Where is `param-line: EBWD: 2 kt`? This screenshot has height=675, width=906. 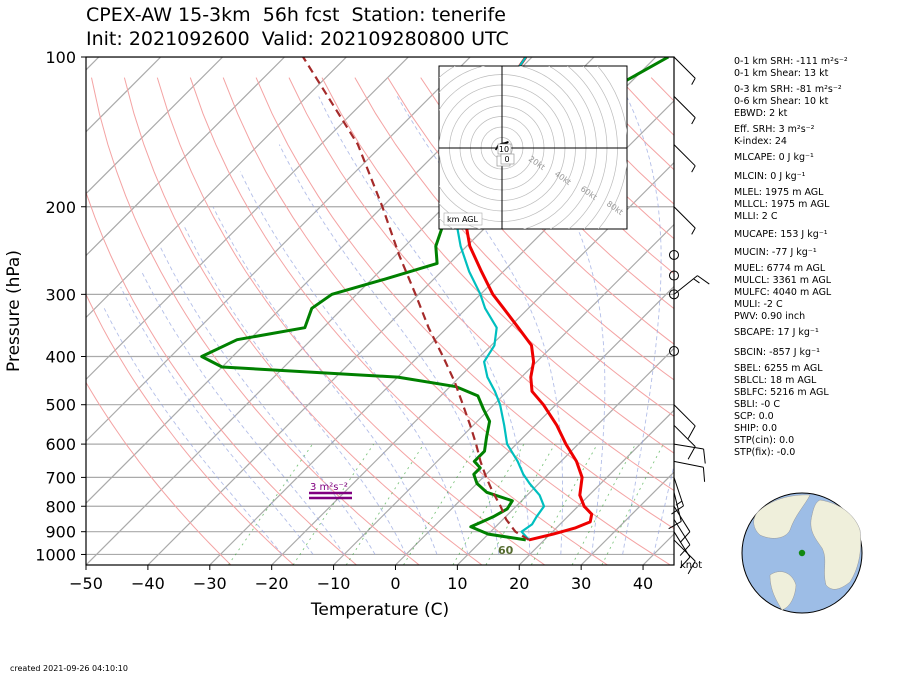 param-line: EBWD: 2 kt is located at coordinates (761, 113).